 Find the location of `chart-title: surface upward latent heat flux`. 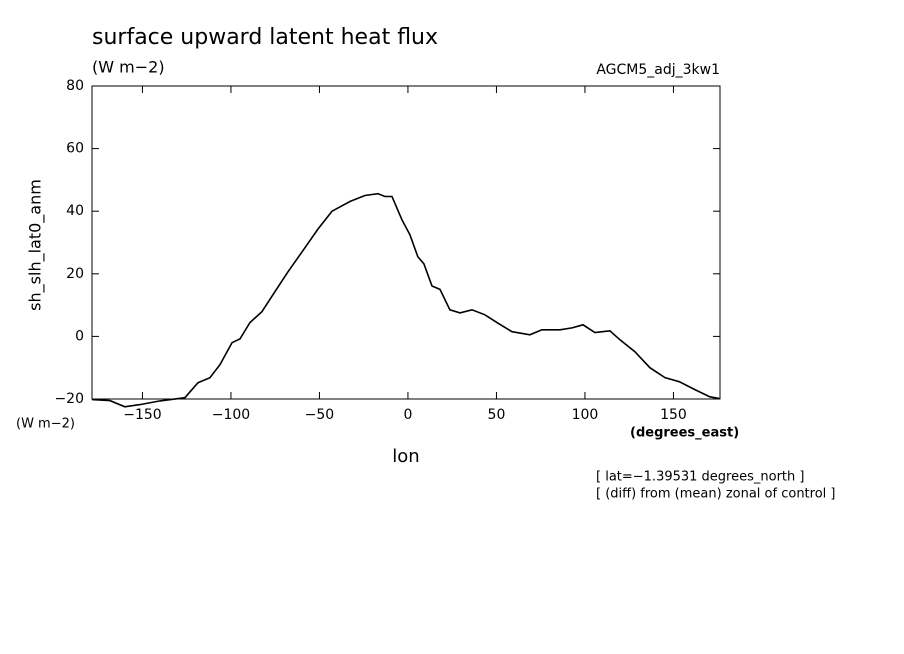

chart-title: surface upward latent heat flux is located at coordinates (265, 37).